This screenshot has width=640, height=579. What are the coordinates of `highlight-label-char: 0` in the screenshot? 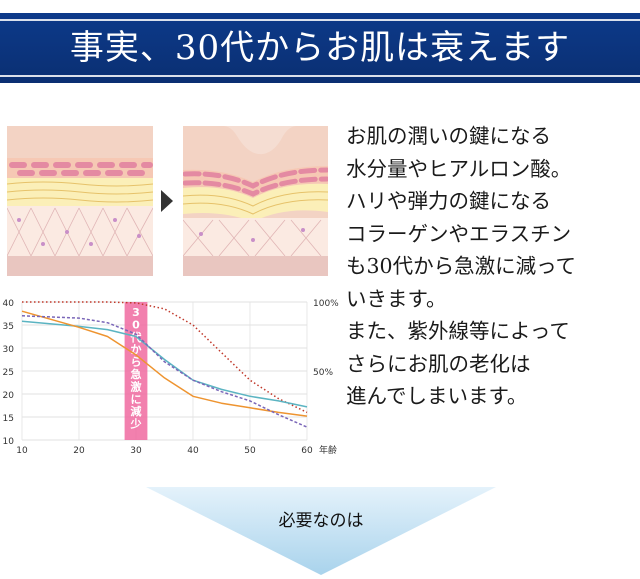 It's located at (136, 324).